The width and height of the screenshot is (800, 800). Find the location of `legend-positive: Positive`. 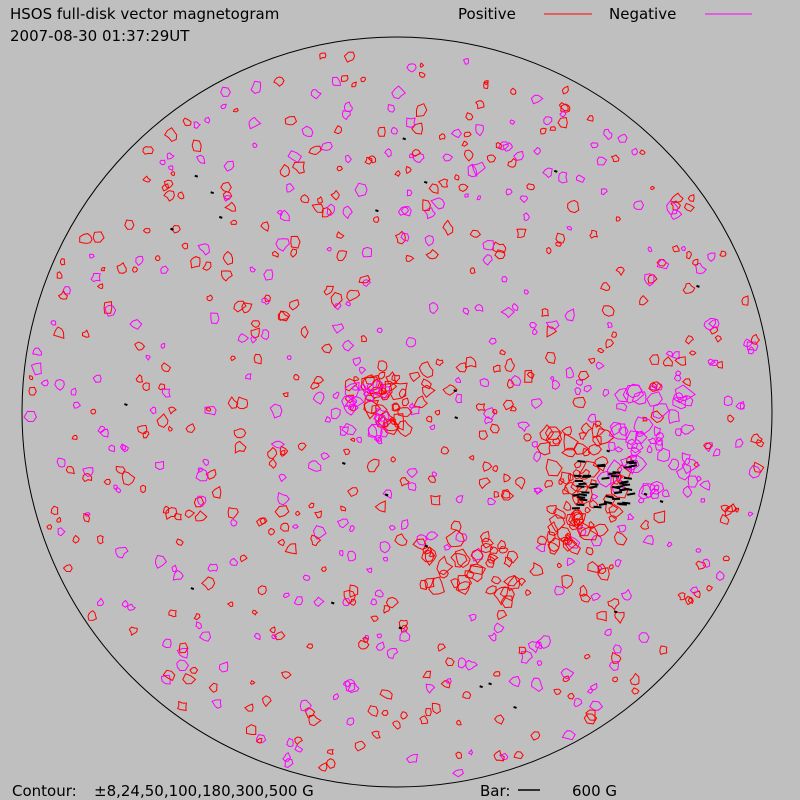

legend-positive: Positive is located at coordinates (487, 14).